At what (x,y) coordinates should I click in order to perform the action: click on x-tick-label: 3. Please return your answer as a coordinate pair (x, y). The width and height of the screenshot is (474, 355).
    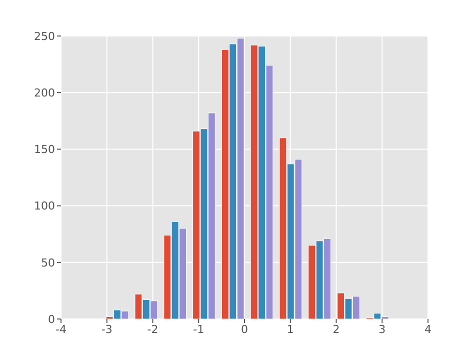
    Looking at the image, I should click on (382, 329).